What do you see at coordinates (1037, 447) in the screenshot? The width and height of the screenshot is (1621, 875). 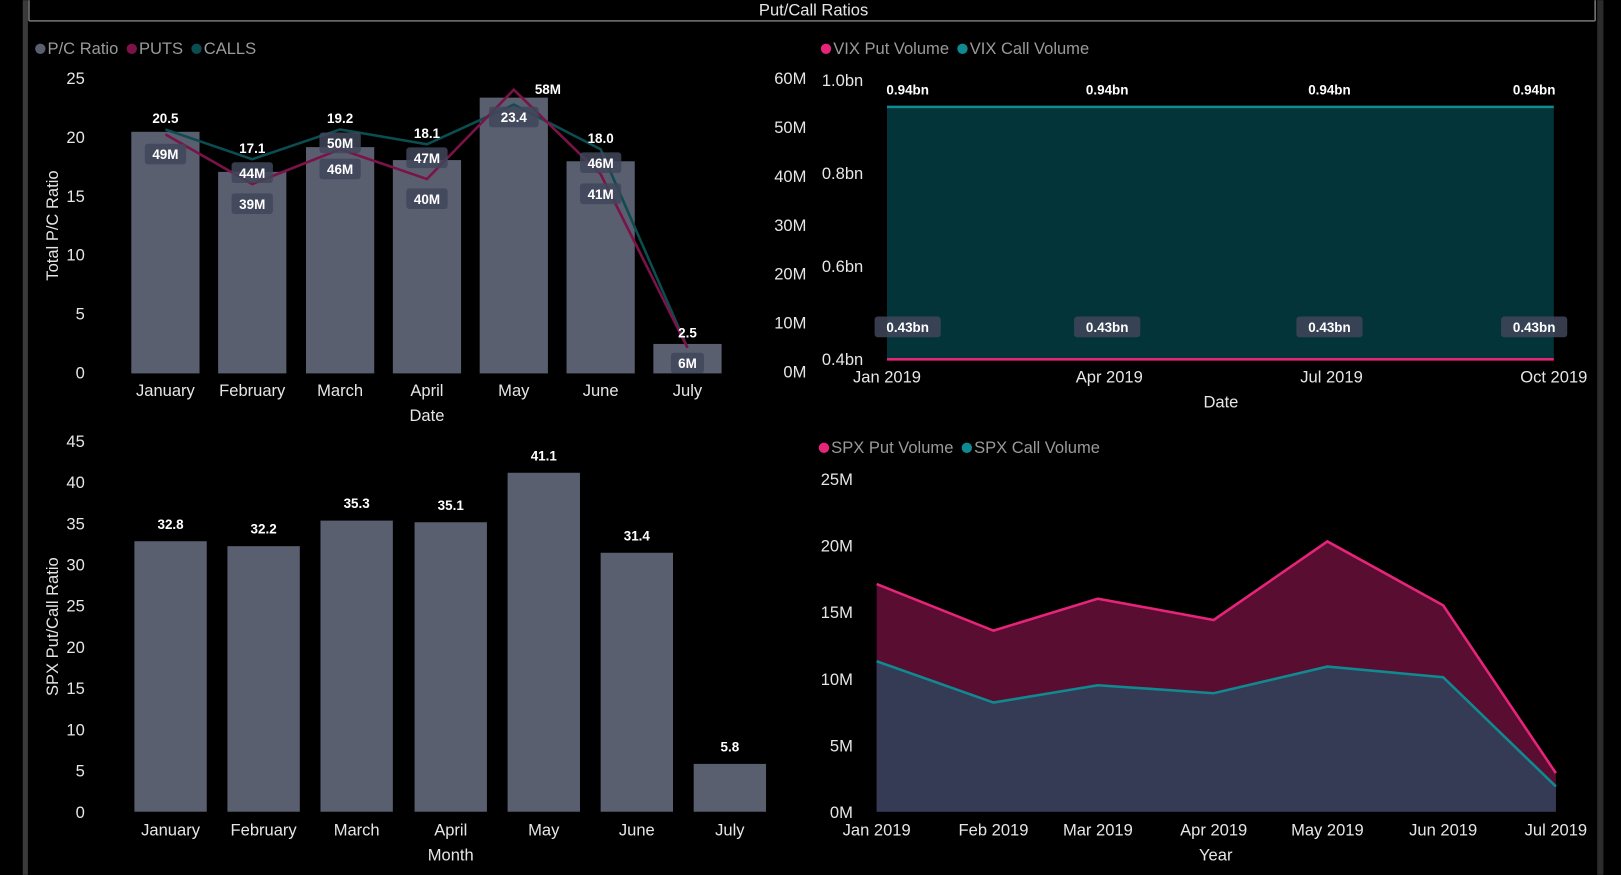 I see `legend-item: SPX Call Volume` at bounding box center [1037, 447].